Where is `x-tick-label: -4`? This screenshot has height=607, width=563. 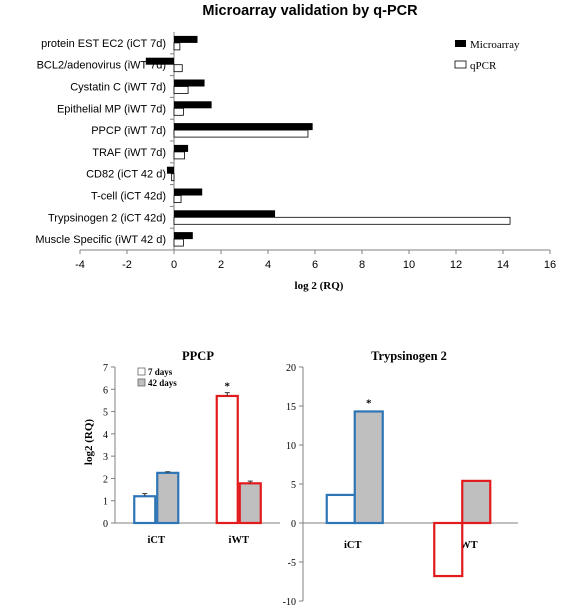
x-tick-label: -4 is located at coordinates (80, 265).